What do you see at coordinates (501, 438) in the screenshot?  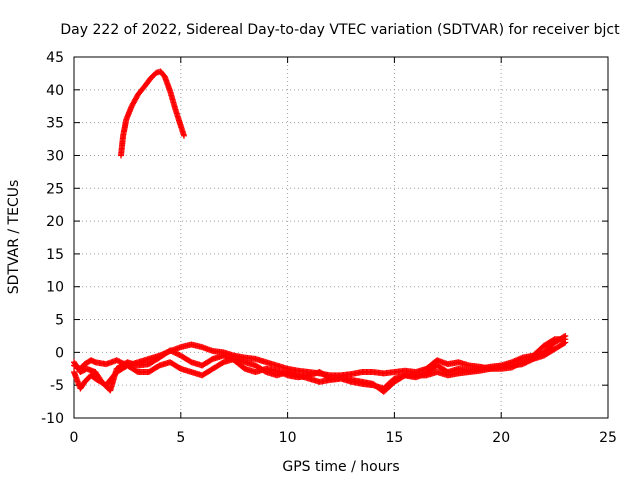 I see `x-tick-label: 20` at bounding box center [501, 438].